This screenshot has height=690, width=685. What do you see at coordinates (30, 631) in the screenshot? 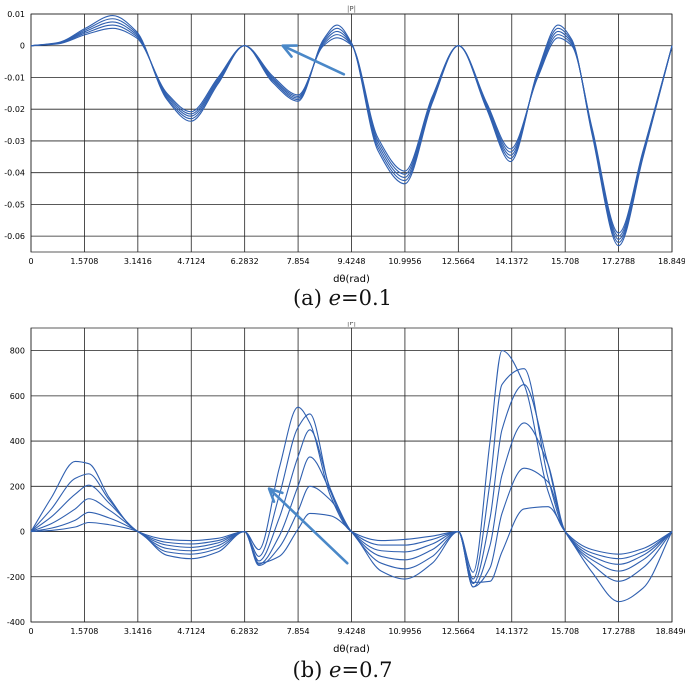
I see `chart-b-xtick-label-0: 0` at bounding box center [30, 631].